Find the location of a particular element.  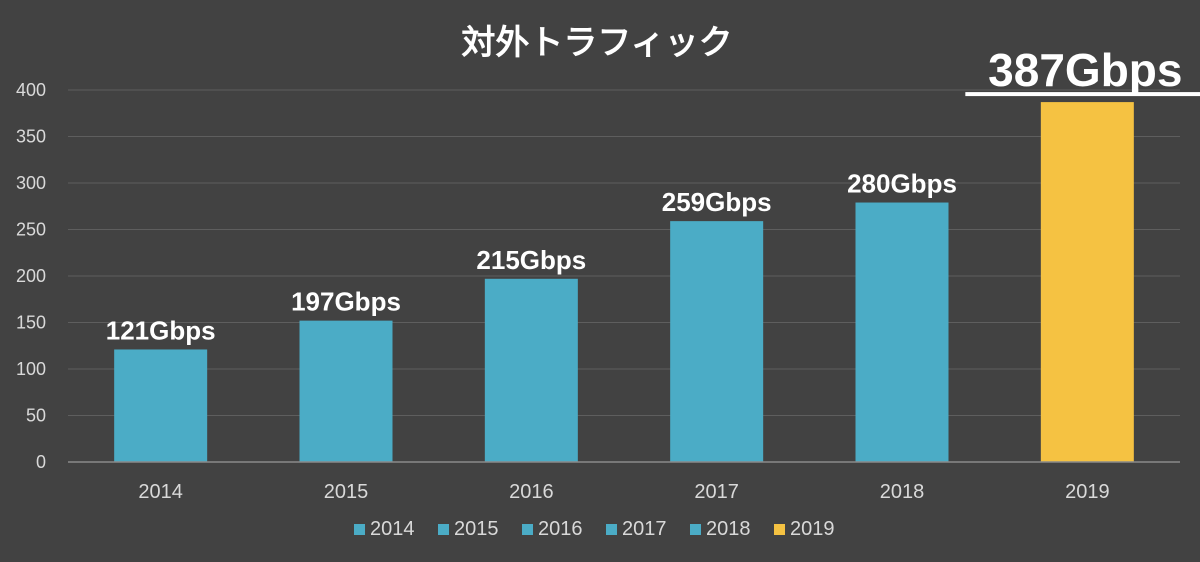

legend-label-2014: 2014 is located at coordinates (392, 529).